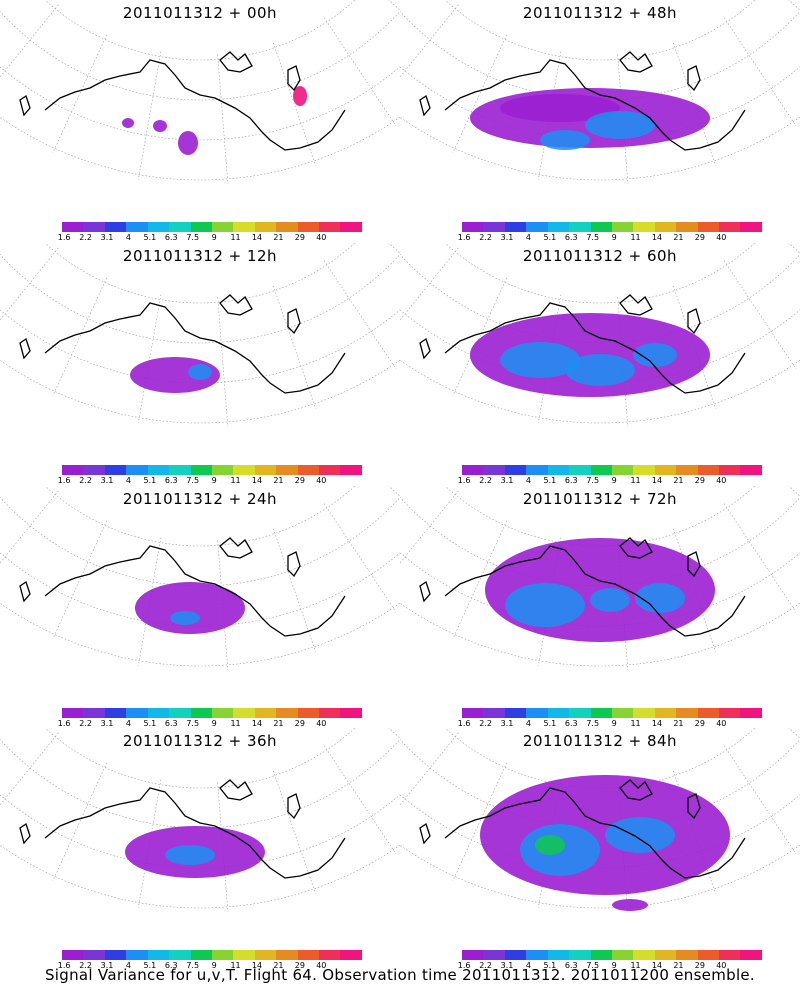 The width and height of the screenshot is (800, 1000). What do you see at coordinates (235, 480) in the screenshot?
I see `colorbar-tick-label: 11` at bounding box center [235, 480].